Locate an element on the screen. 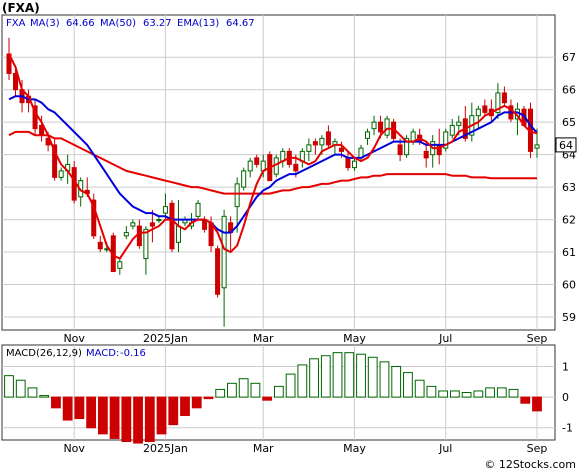 Image resolution: width=580 pixels, height=471 pixels. macd-xtick-label: Sep is located at coordinates (537, 448).